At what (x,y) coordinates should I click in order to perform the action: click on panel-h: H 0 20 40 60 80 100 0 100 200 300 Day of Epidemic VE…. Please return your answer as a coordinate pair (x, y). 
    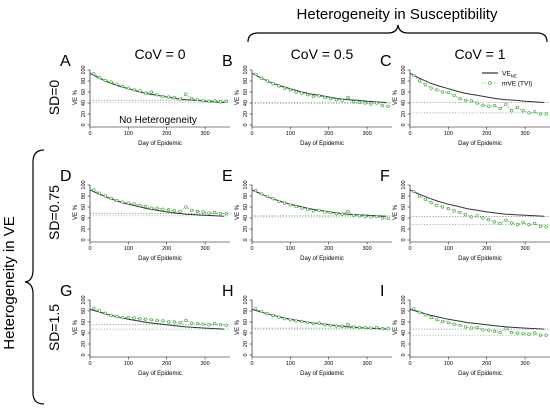
    Looking at the image, I should click on (307, 330).